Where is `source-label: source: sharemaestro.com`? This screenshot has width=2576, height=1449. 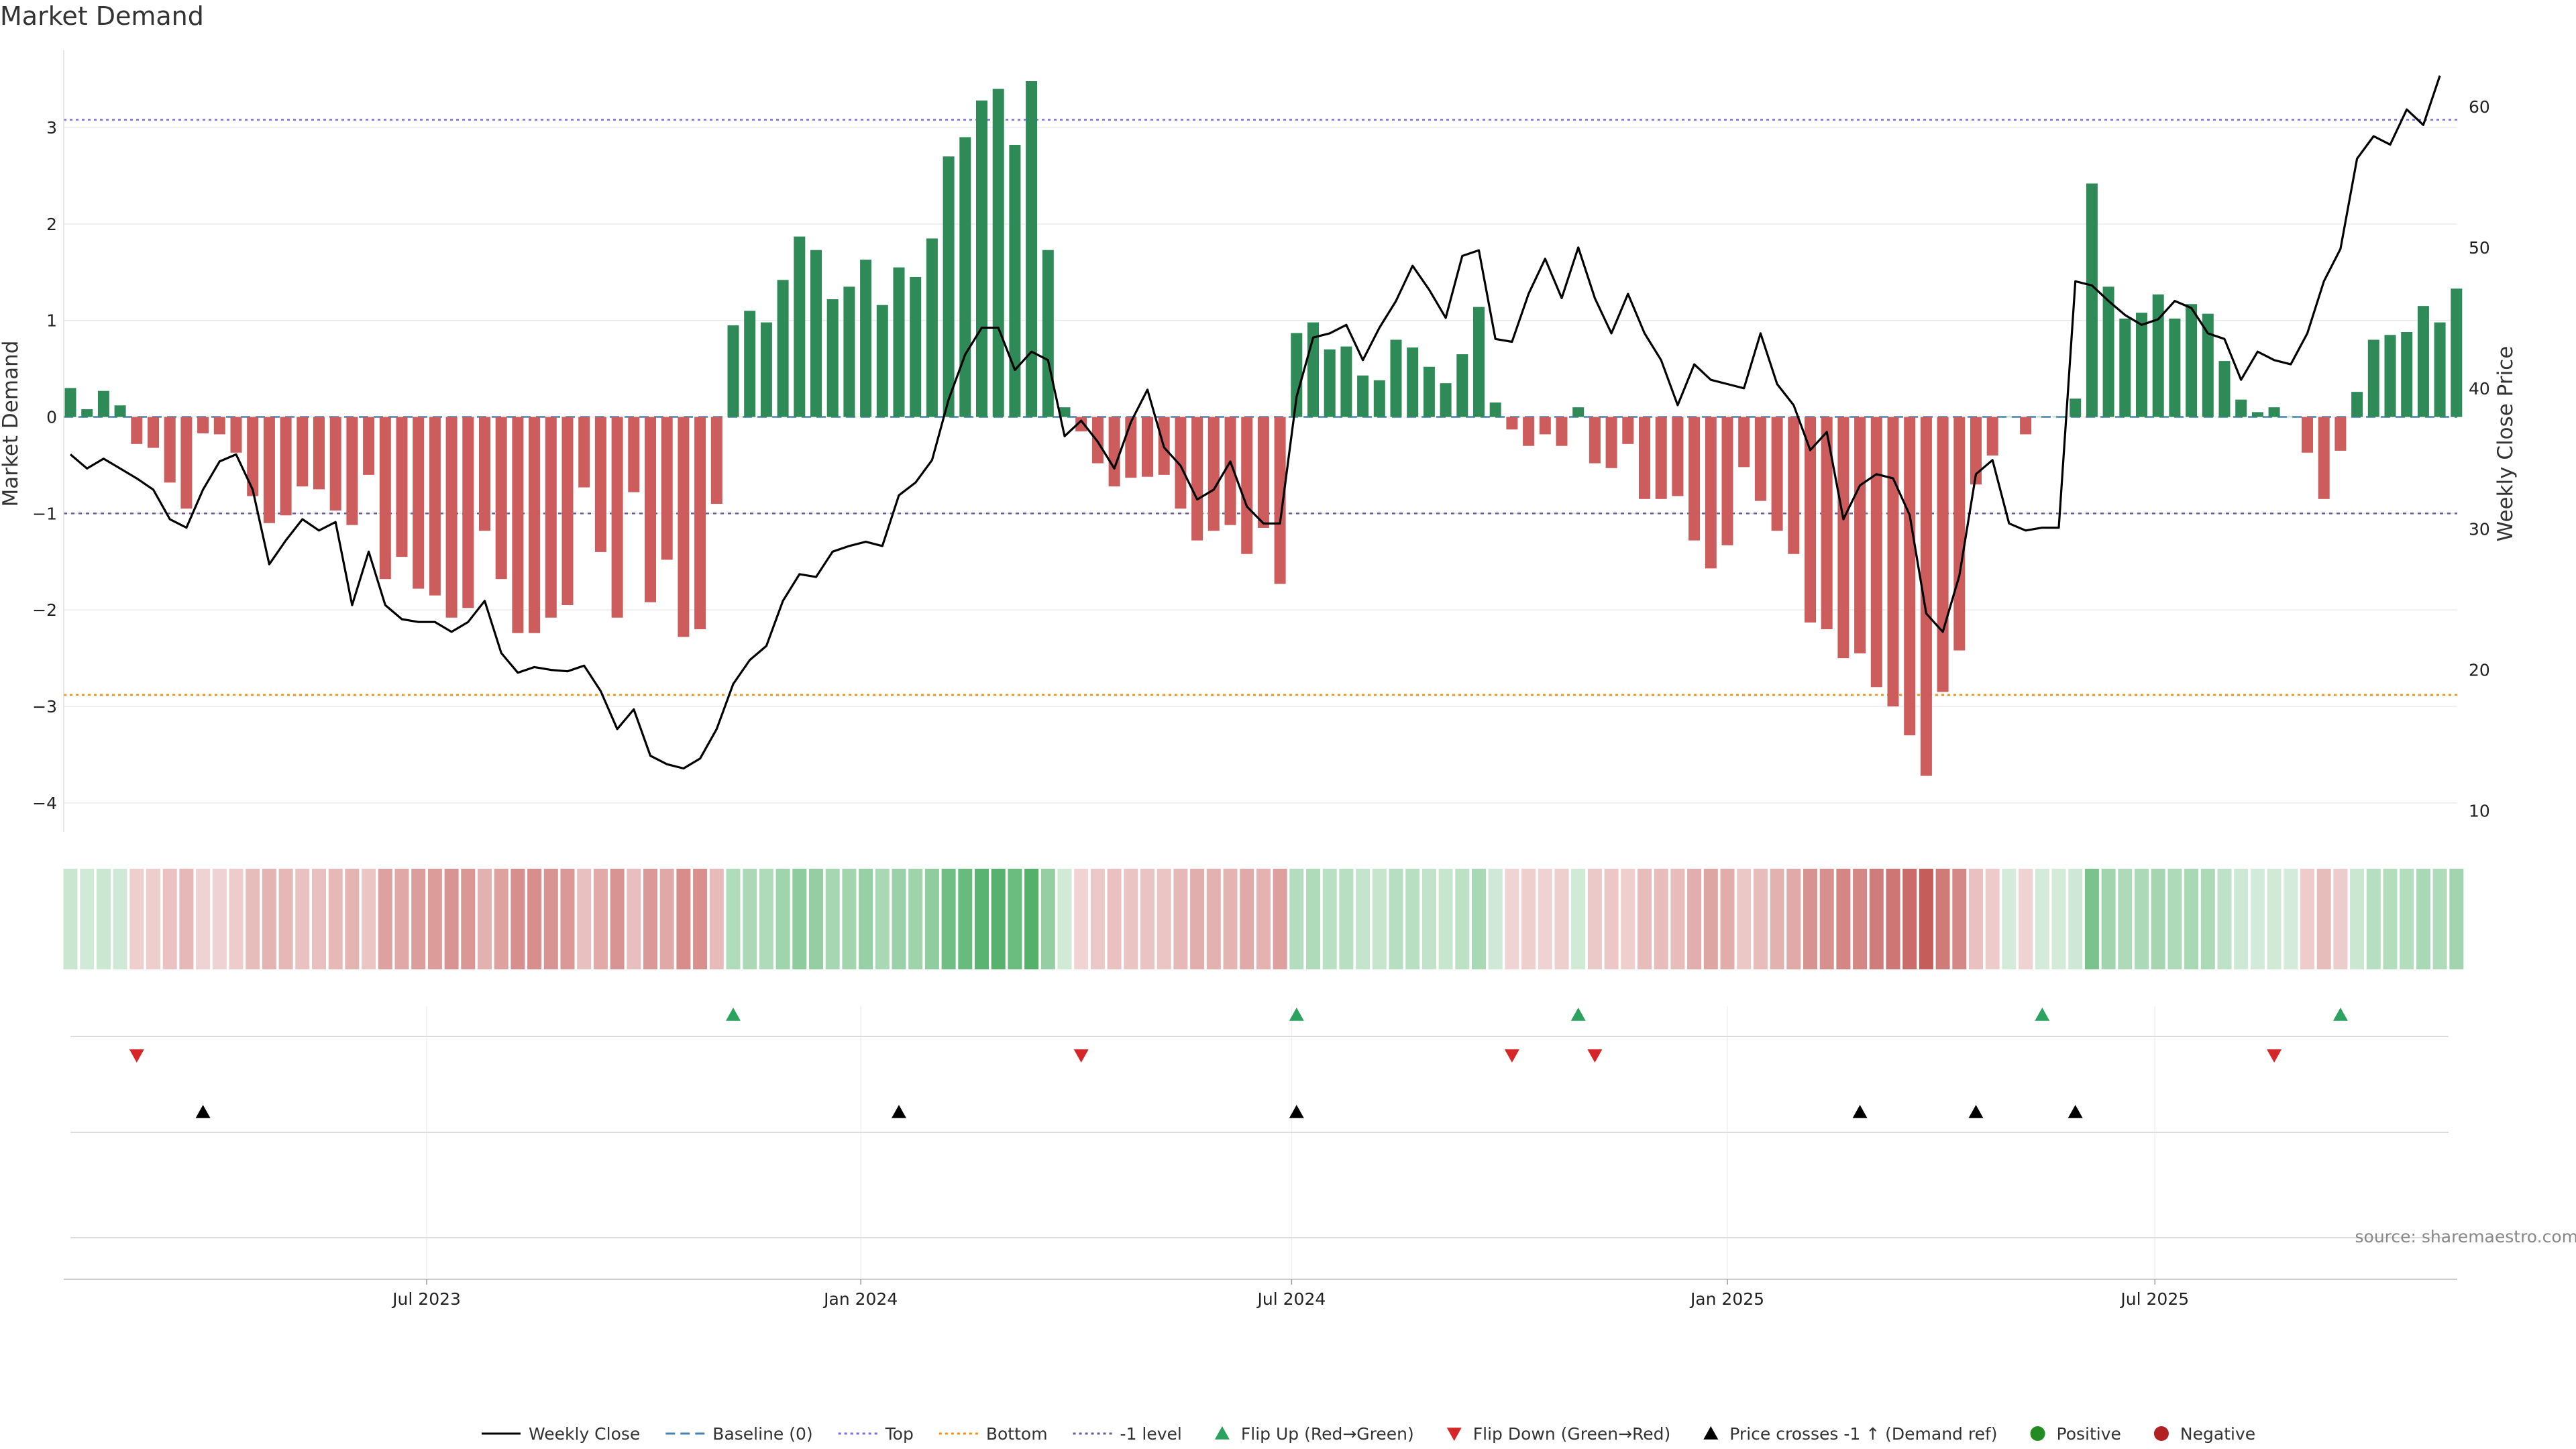 source-label: source: sharemaestro.com is located at coordinates (2465, 1236).